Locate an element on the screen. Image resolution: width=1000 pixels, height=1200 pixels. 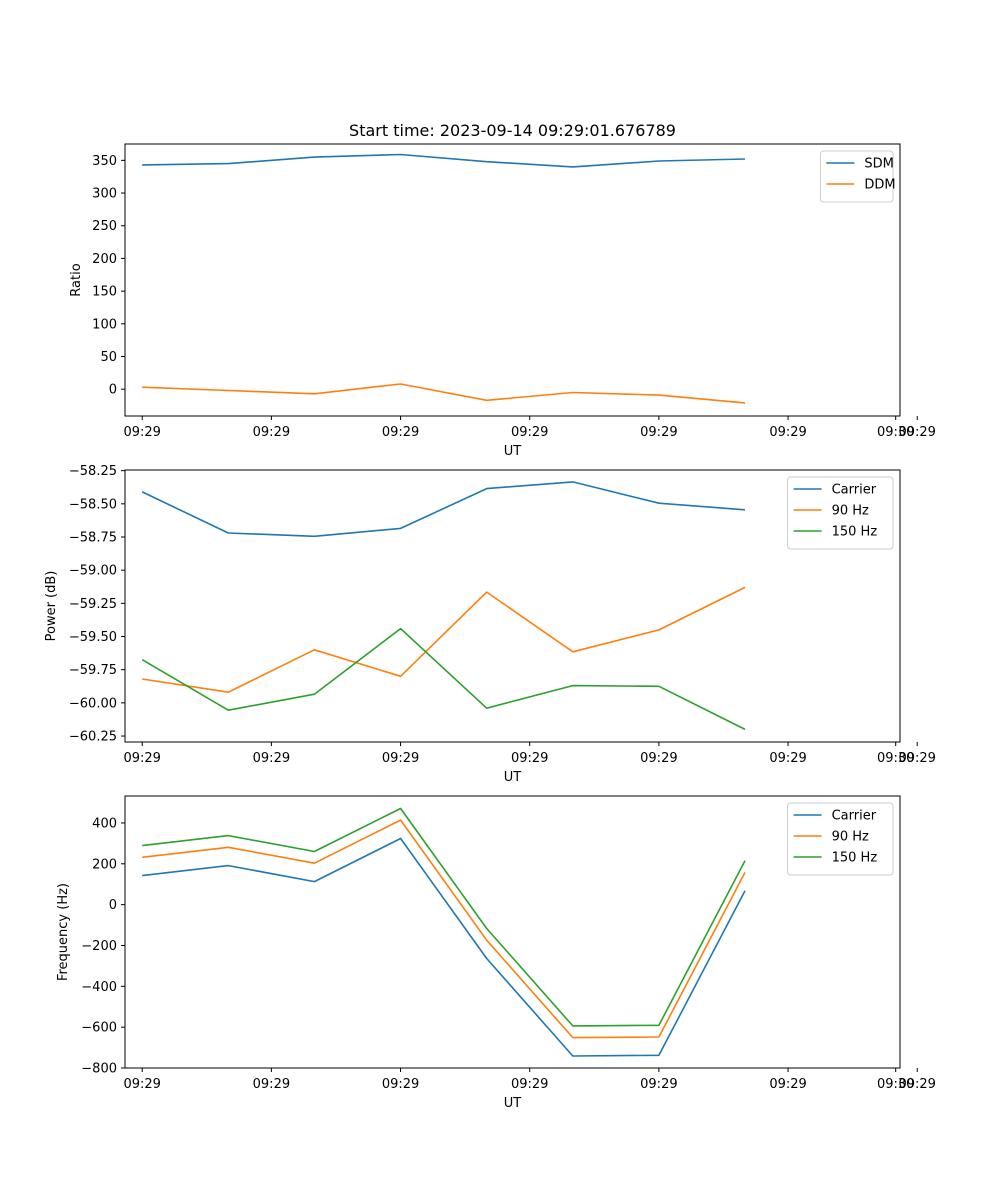
figure-title: Start time: 2023-09-14 09:29:01.676789 is located at coordinates (512, 130).